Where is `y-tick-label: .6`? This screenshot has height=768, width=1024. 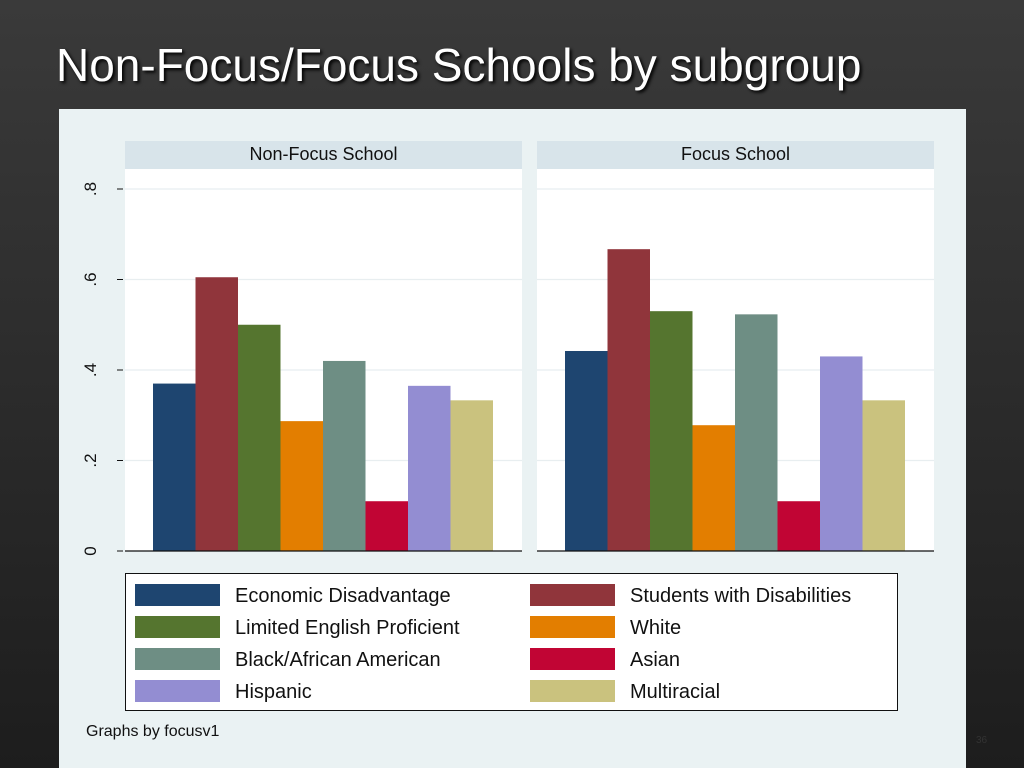 y-tick-label: .6 is located at coordinates (90, 279).